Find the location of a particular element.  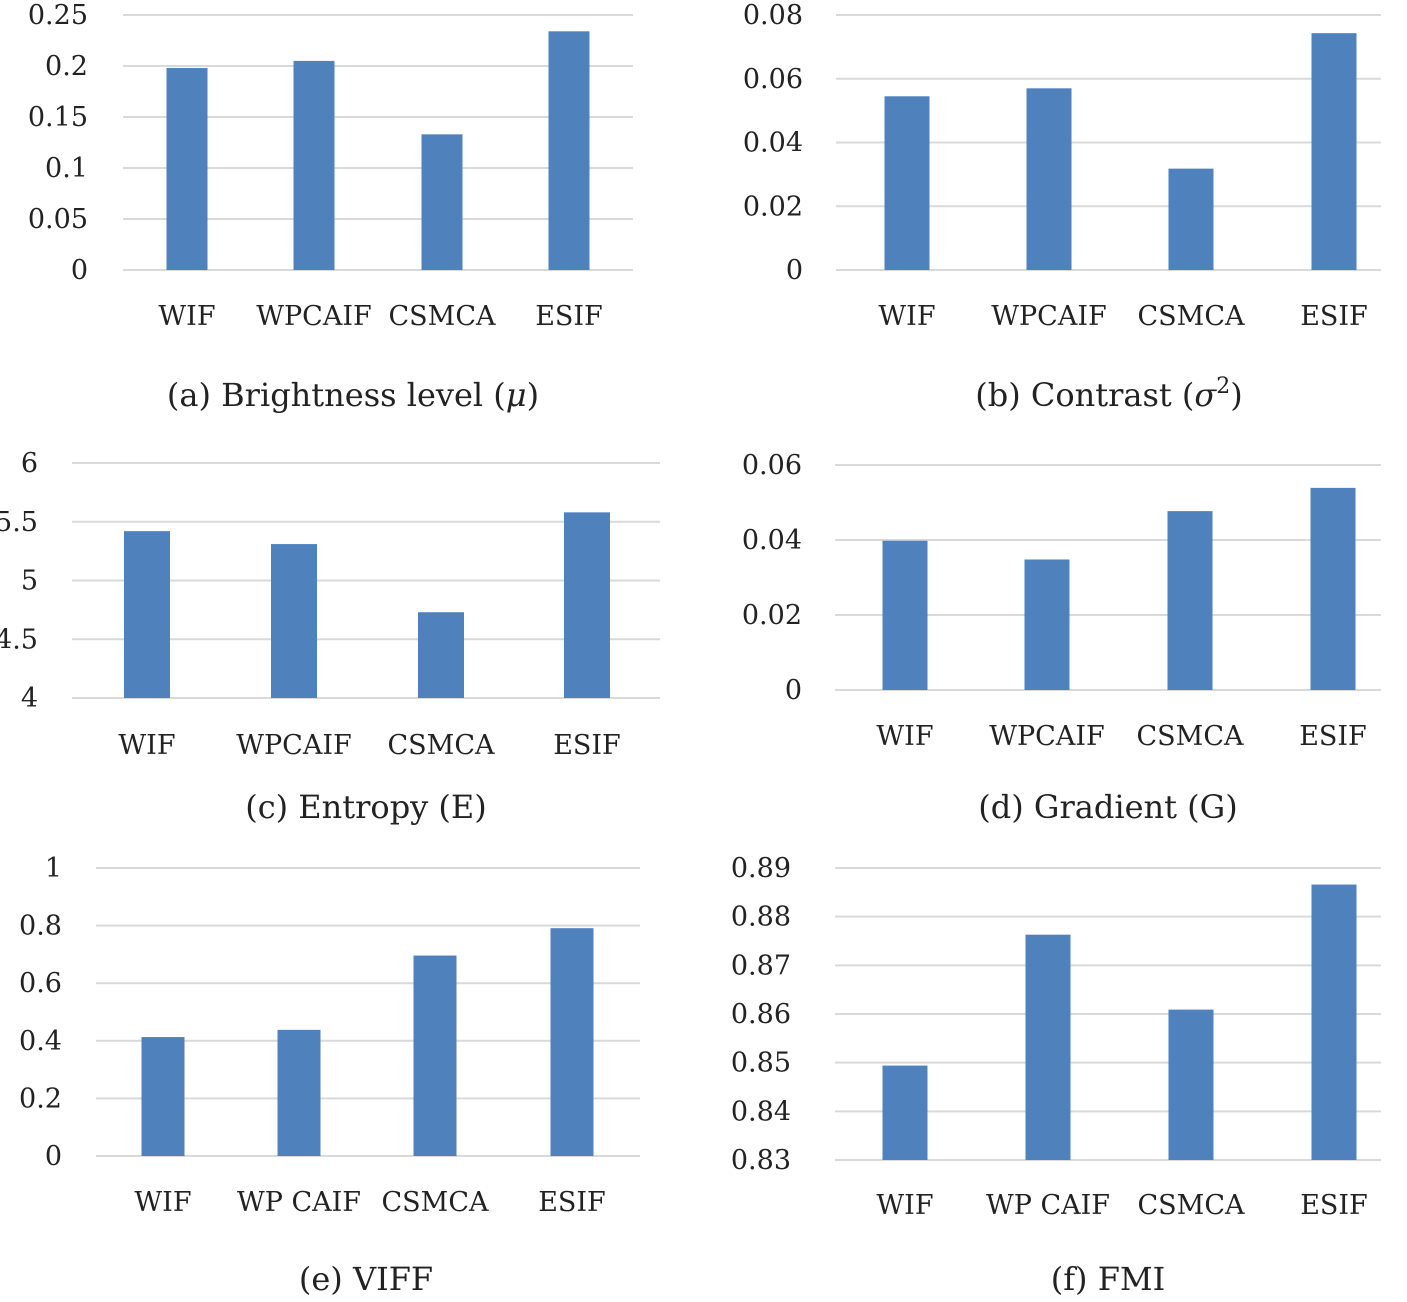

chart-caption: (b) Contrast (σ2) is located at coordinates (1108, 394).